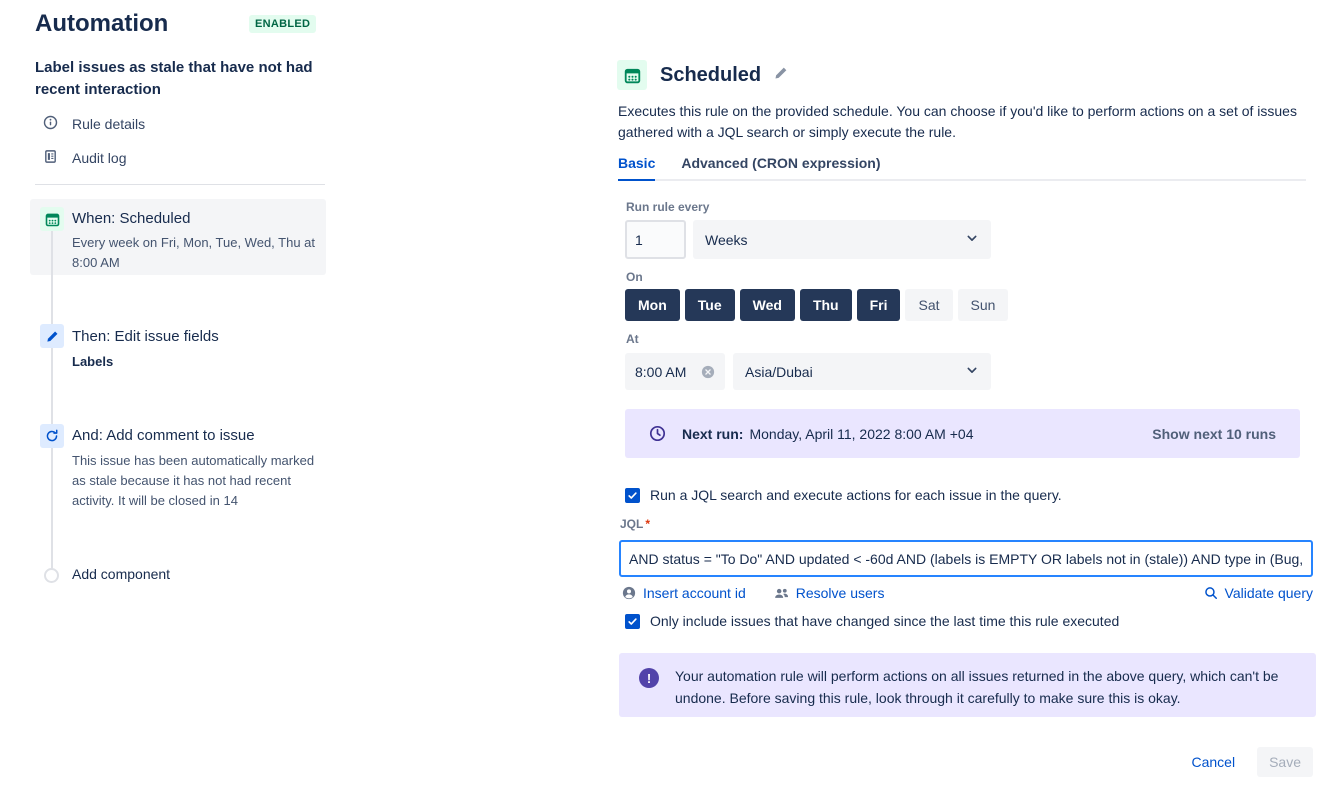 The width and height of the screenshot is (1335, 787). What do you see at coordinates (842, 239) in the screenshot?
I see `interval-unit-select: Weeks` at bounding box center [842, 239].